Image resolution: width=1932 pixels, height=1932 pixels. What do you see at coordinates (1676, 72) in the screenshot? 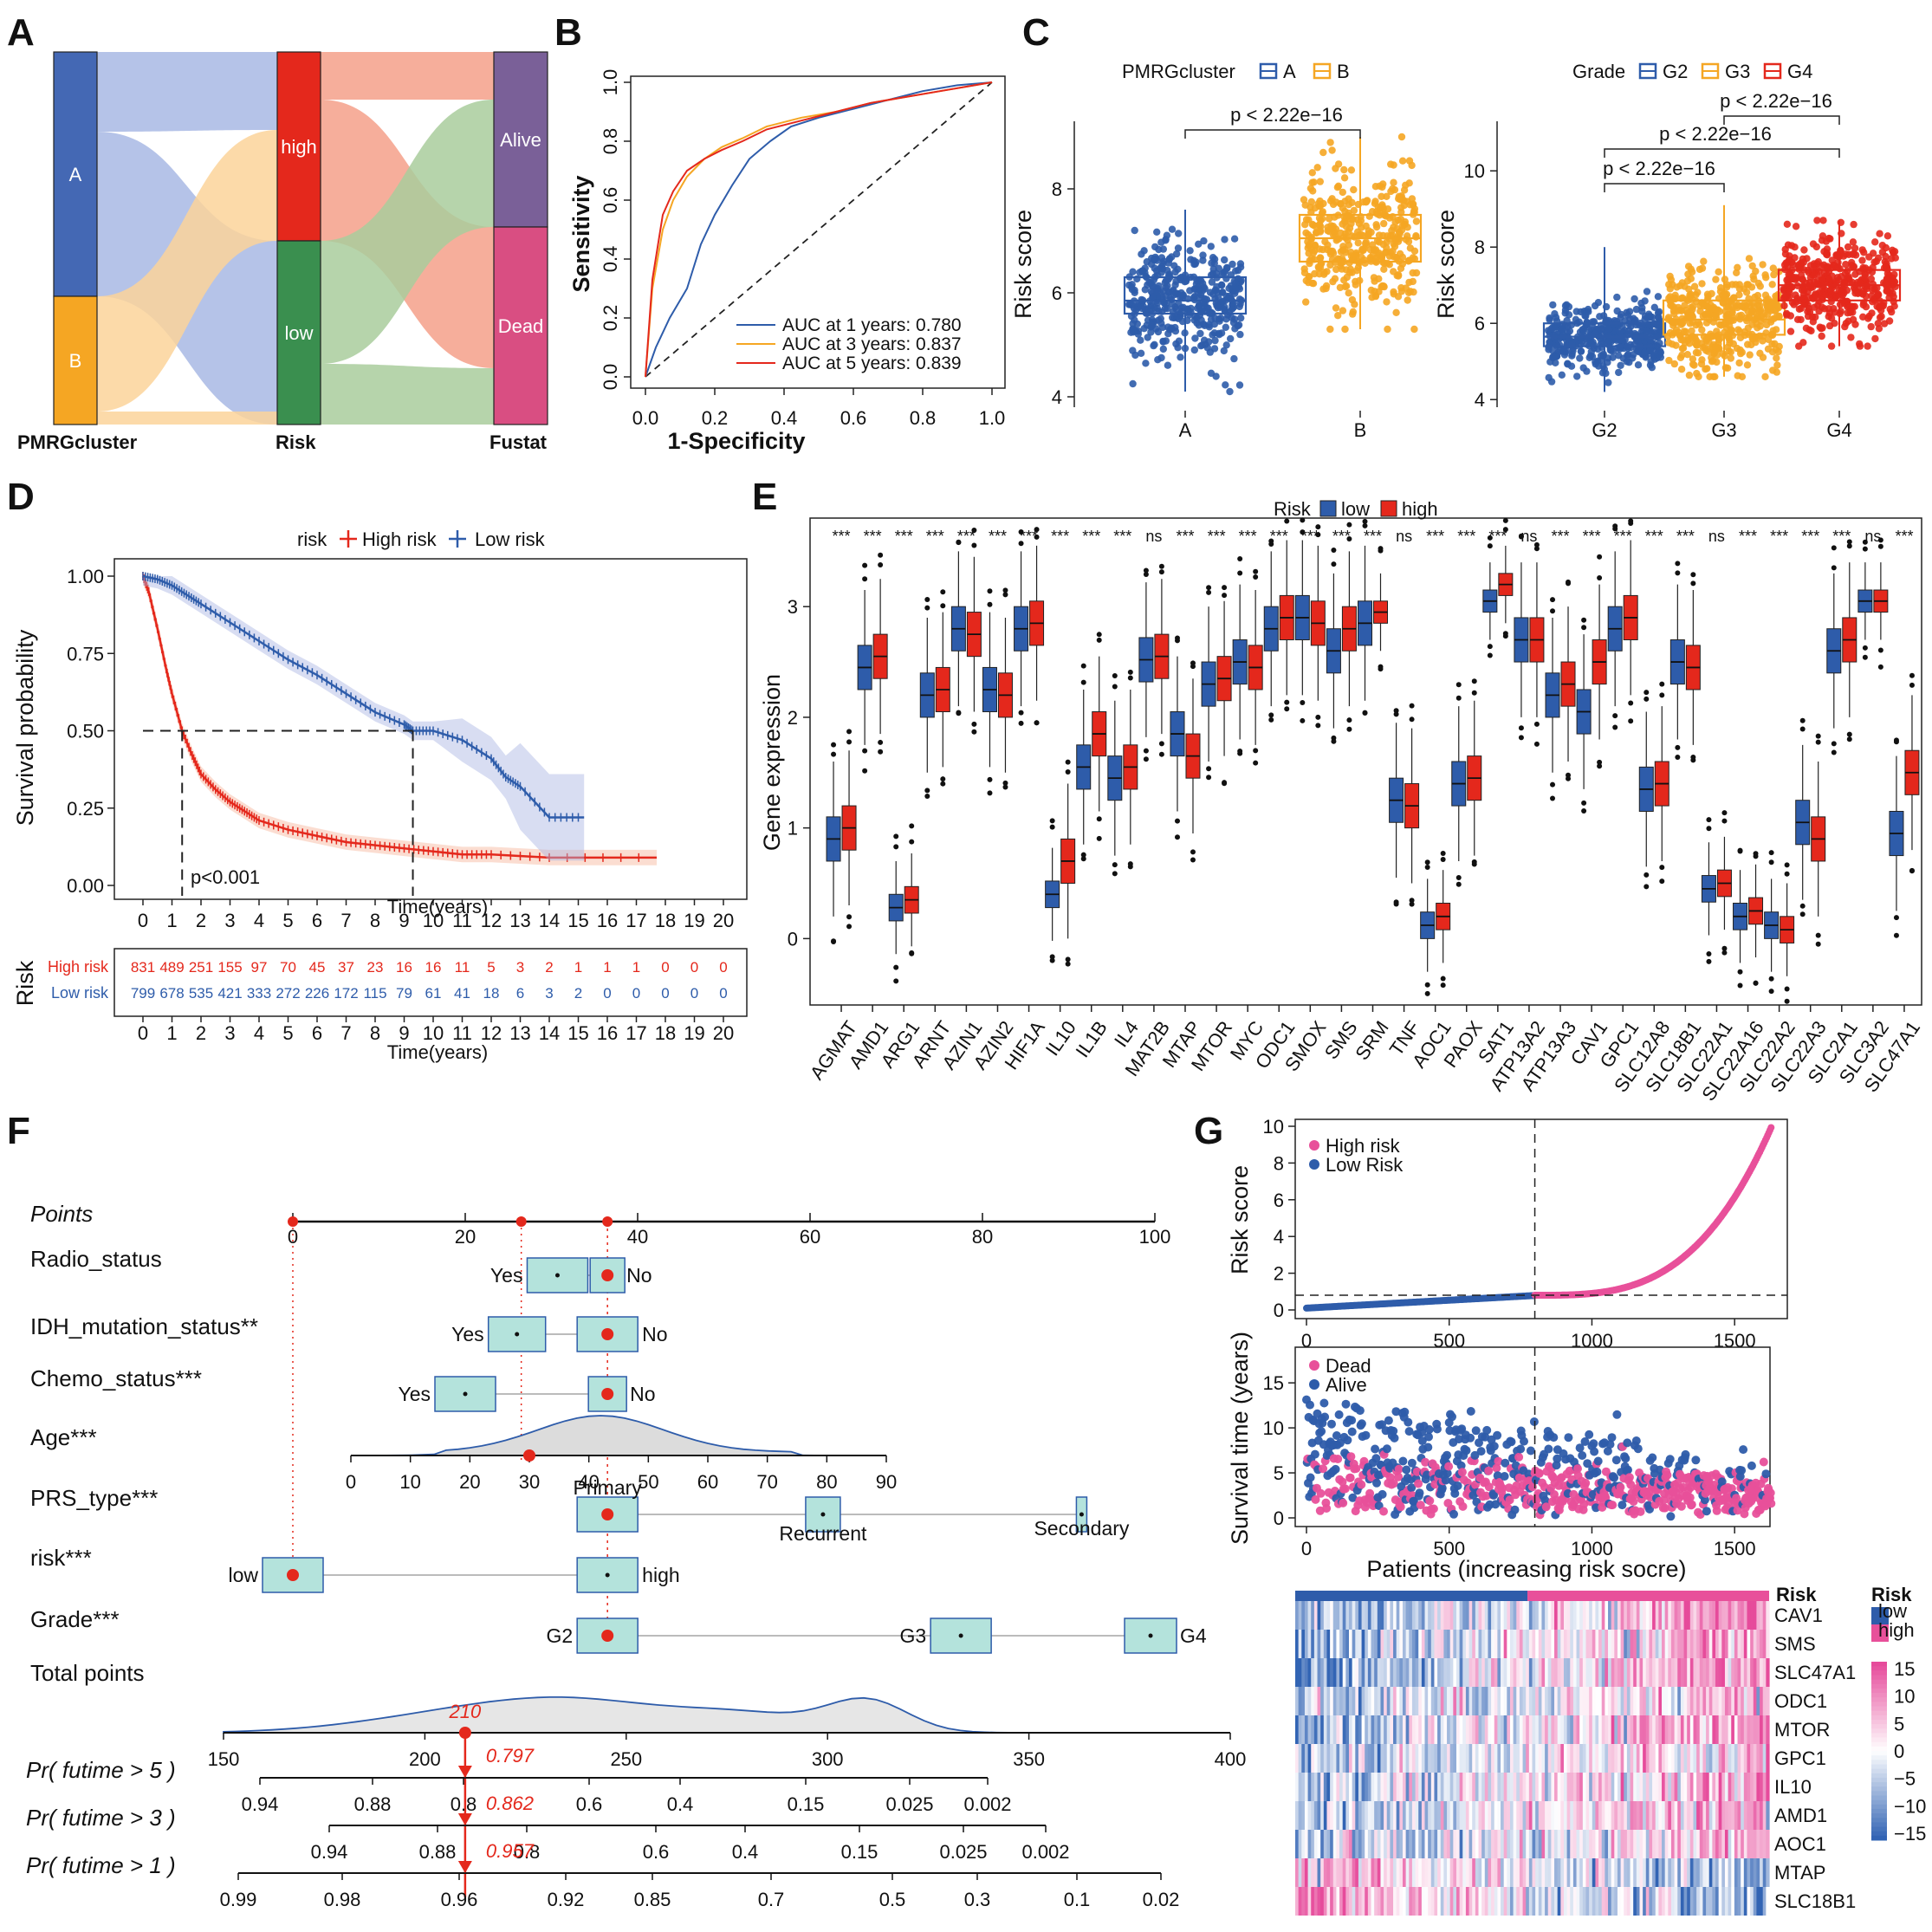
I see `box-legend-label: G2` at bounding box center [1676, 72].